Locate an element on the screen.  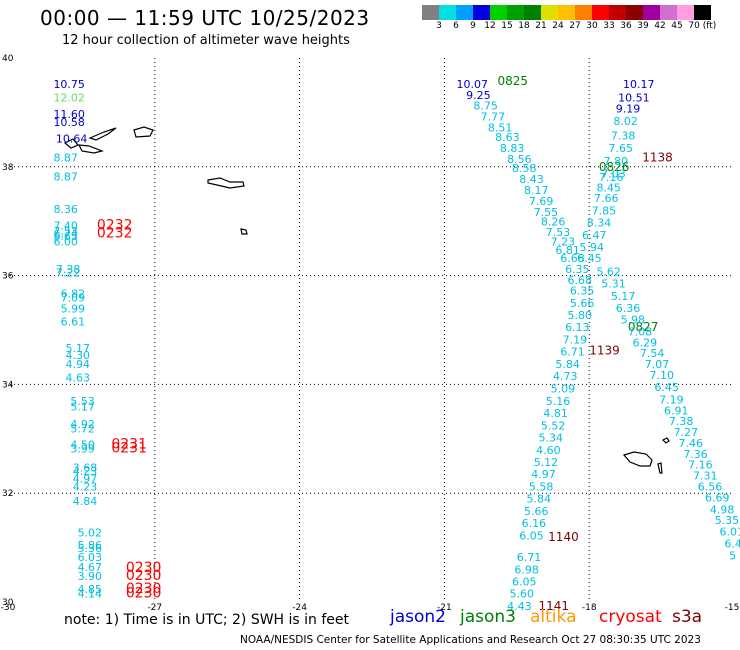
wave-height-label: 8.26 is located at coordinates (553, 222).